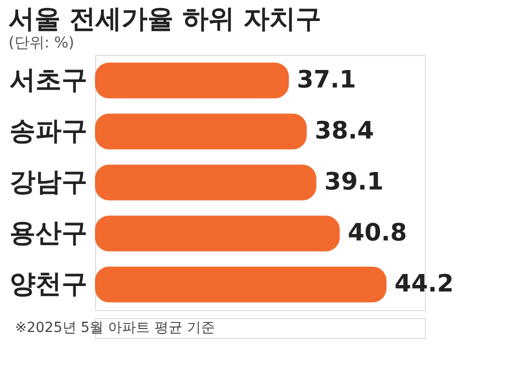 The height and width of the screenshot is (380, 530). What do you see at coordinates (424, 284) in the screenshot?
I see `data-label: 44.2` at bounding box center [424, 284].